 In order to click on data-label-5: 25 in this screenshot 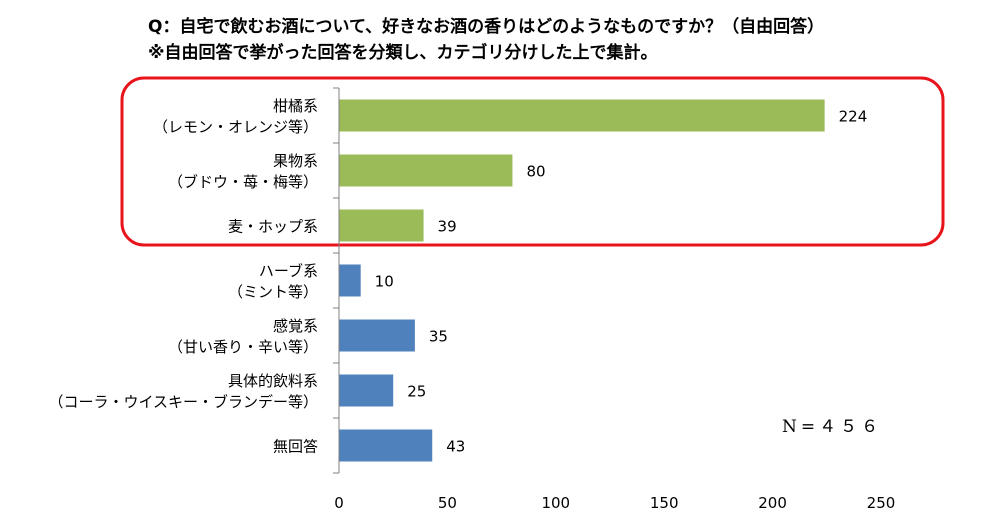, I will do `click(416, 392)`.